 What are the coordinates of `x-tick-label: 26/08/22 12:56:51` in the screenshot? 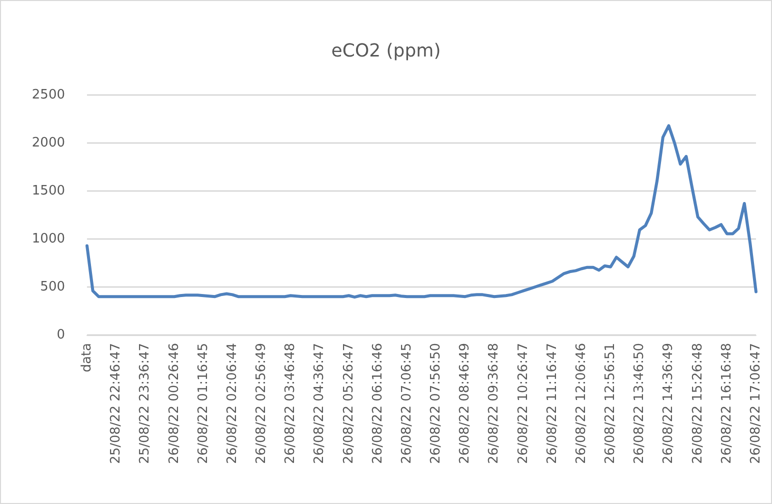 It's located at (610, 403).